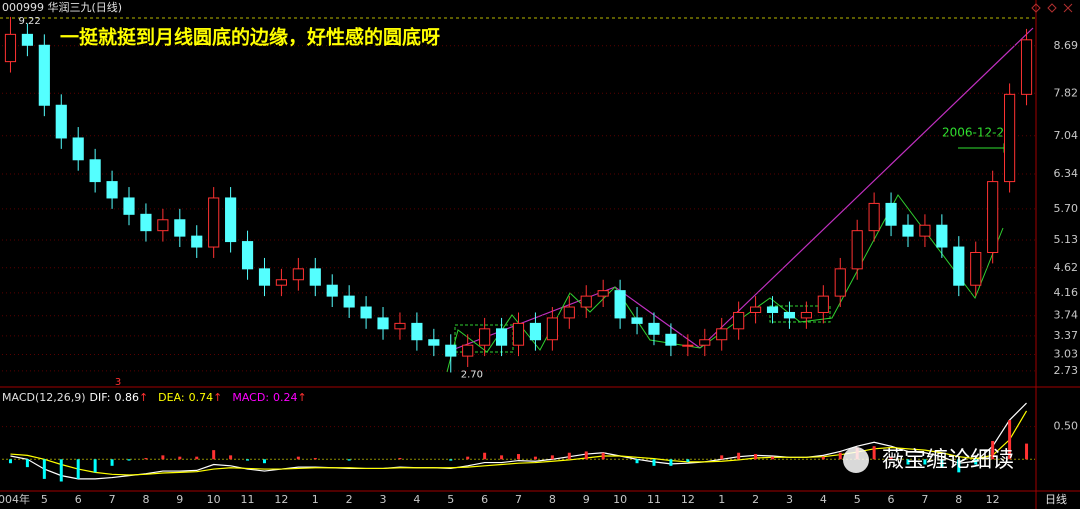 The image size is (1080, 509). What do you see at coordinates (1052, 8) in the screenshot?
I see `window-icons` at bounding box center [1052, 8].